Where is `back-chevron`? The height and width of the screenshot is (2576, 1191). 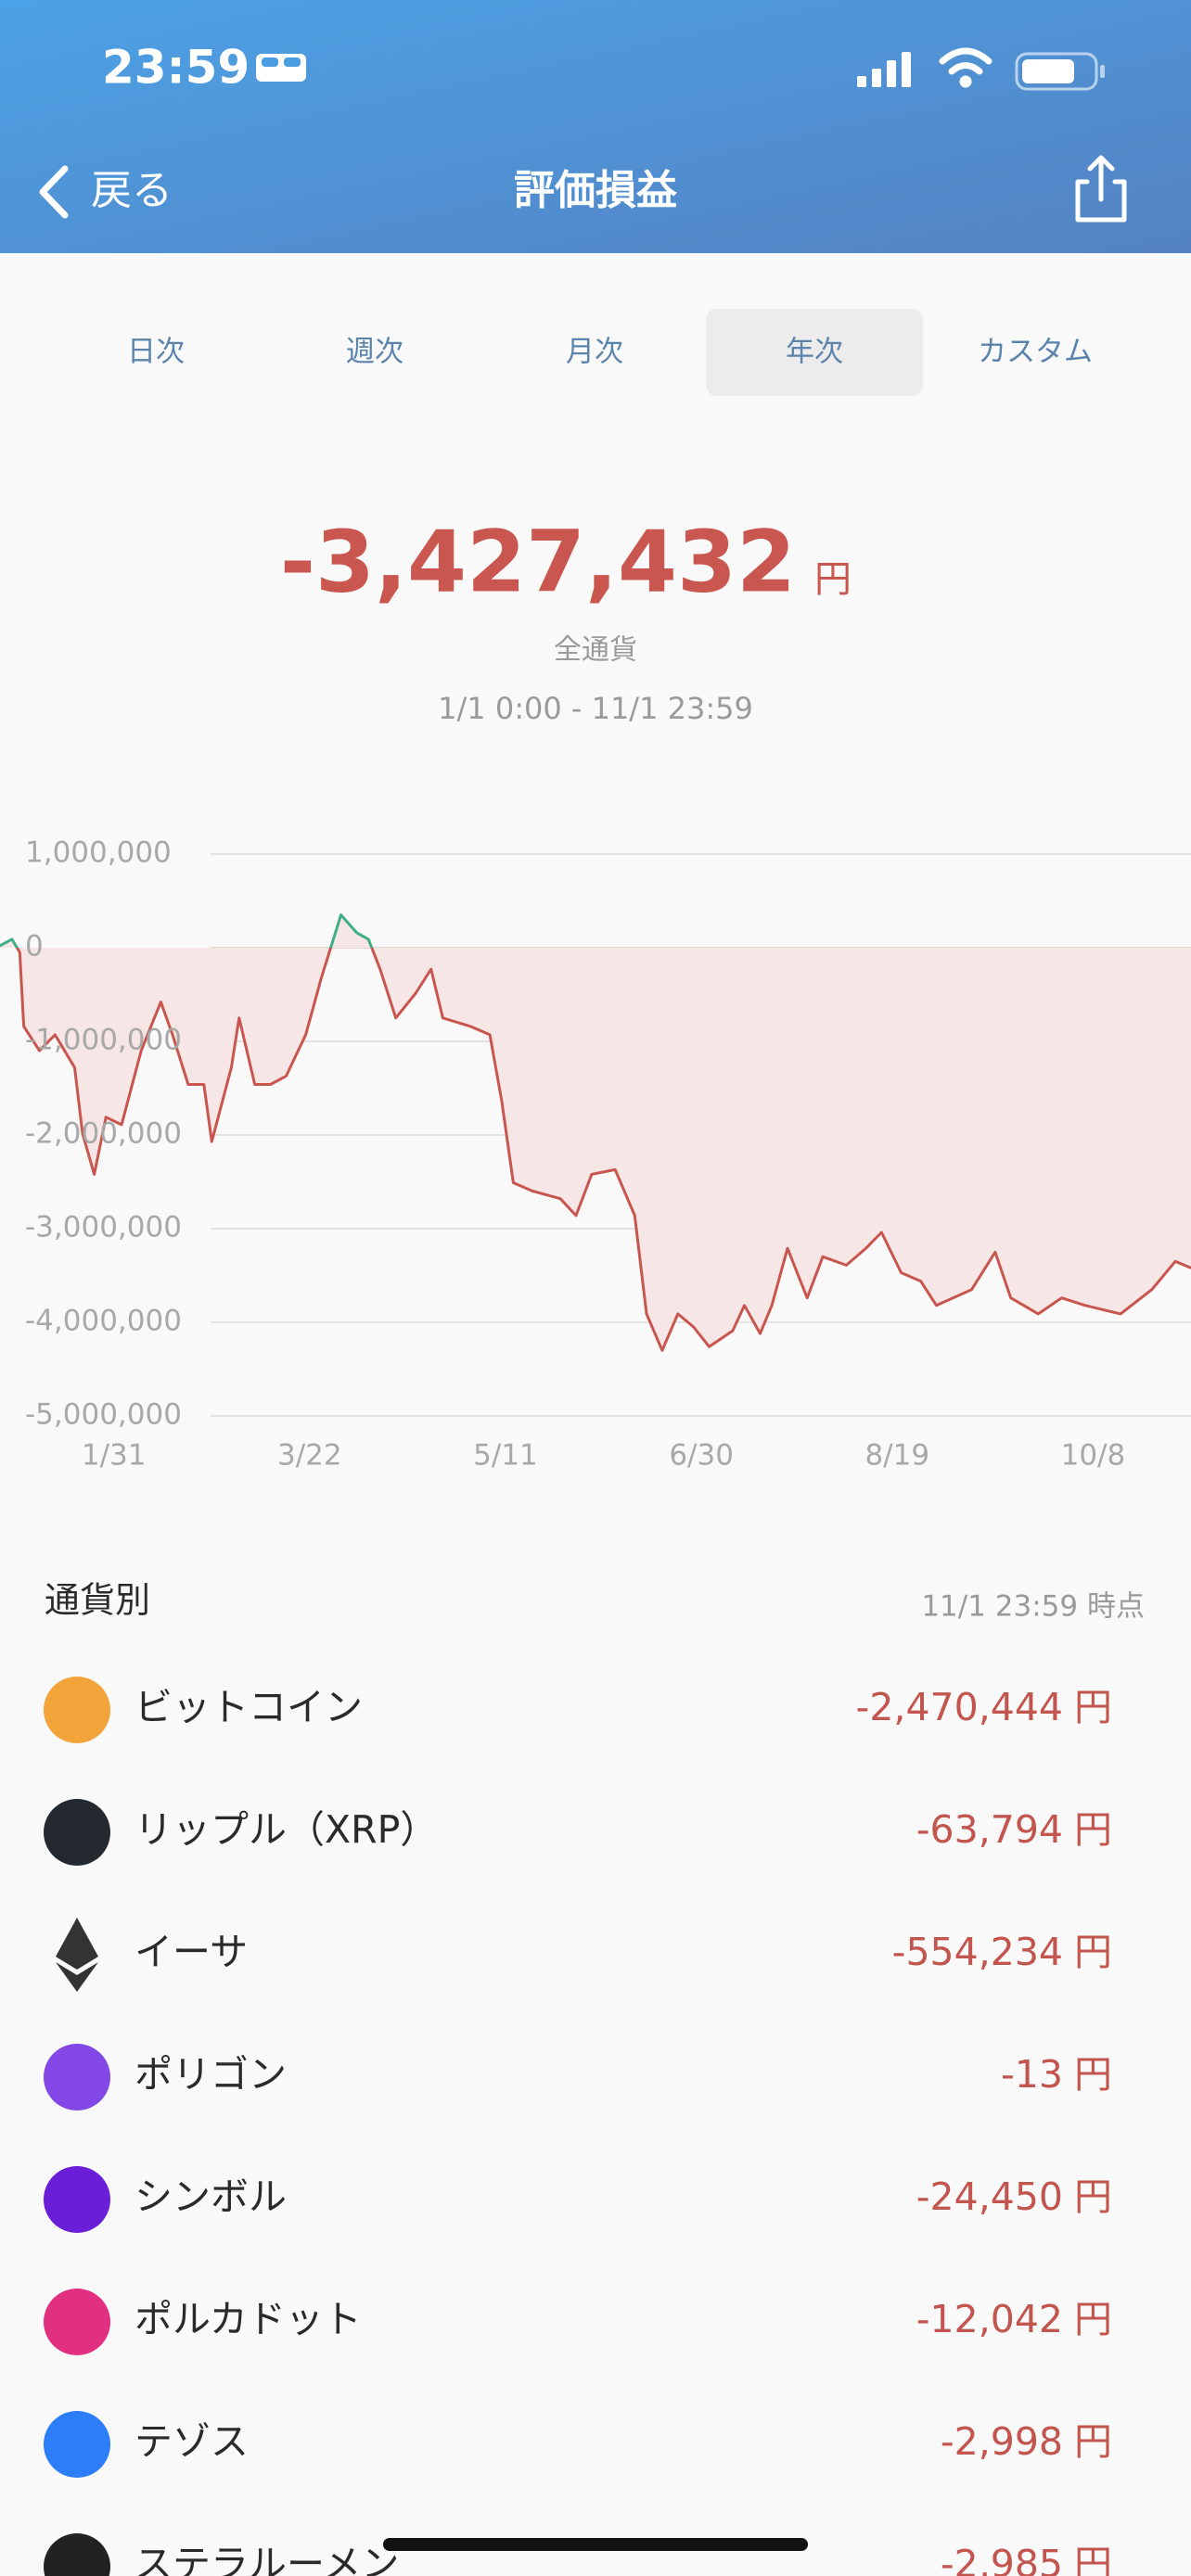
back-chevron is located at coordinates (54, 192).